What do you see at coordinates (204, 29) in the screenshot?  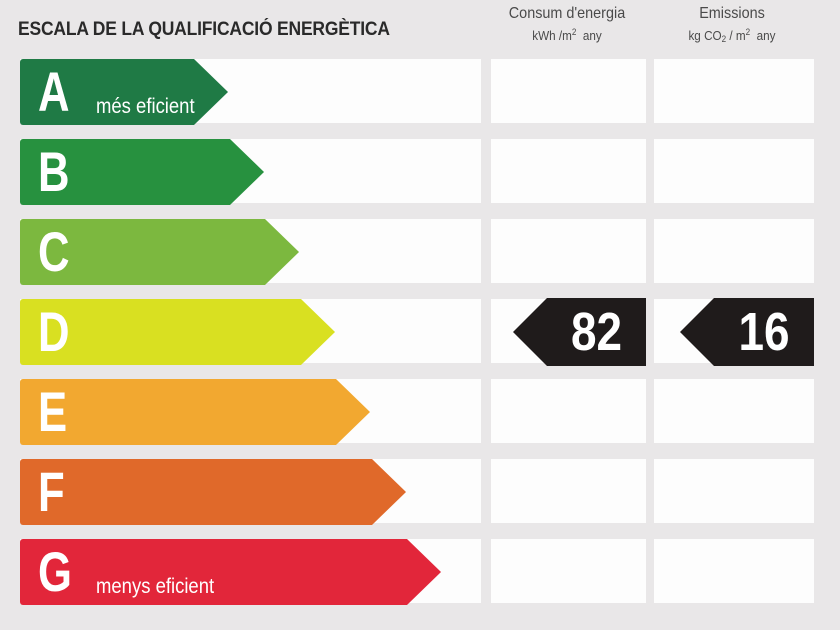 I see `label-title: ESCALA DE LA QUALIFICACIÓ ENERGÈTICA` at bounding box center [204, 29].